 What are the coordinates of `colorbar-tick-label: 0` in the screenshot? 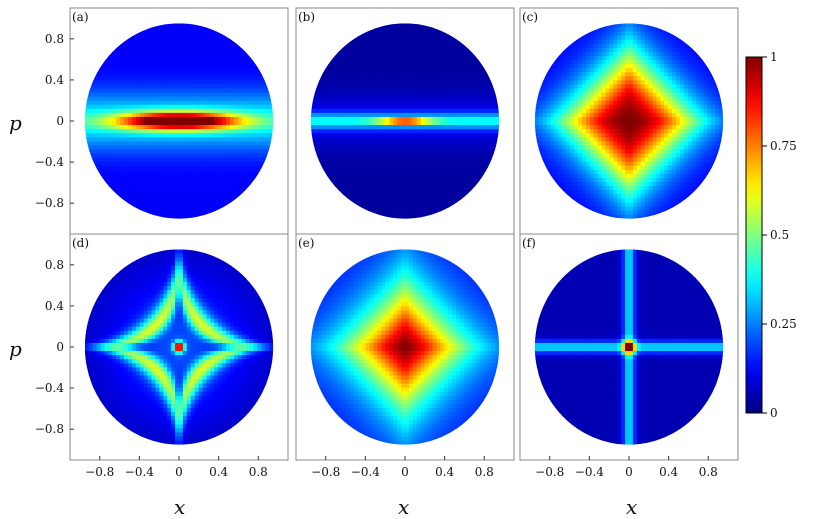 It's located at (774, 413).